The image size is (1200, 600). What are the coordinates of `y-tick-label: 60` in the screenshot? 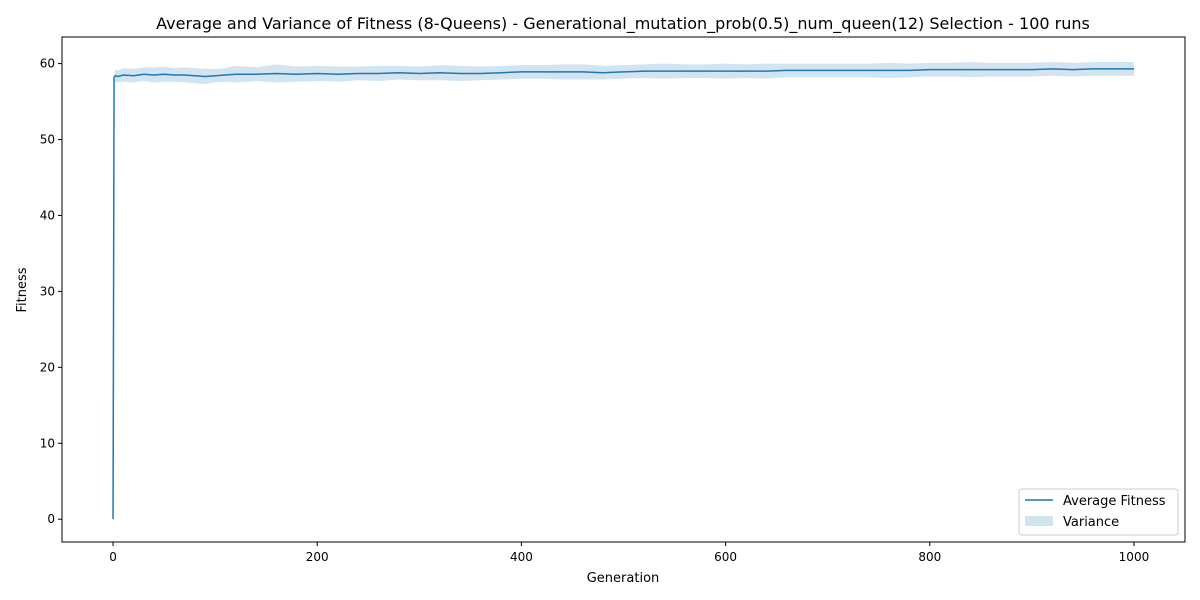 It's located at (47, 64).